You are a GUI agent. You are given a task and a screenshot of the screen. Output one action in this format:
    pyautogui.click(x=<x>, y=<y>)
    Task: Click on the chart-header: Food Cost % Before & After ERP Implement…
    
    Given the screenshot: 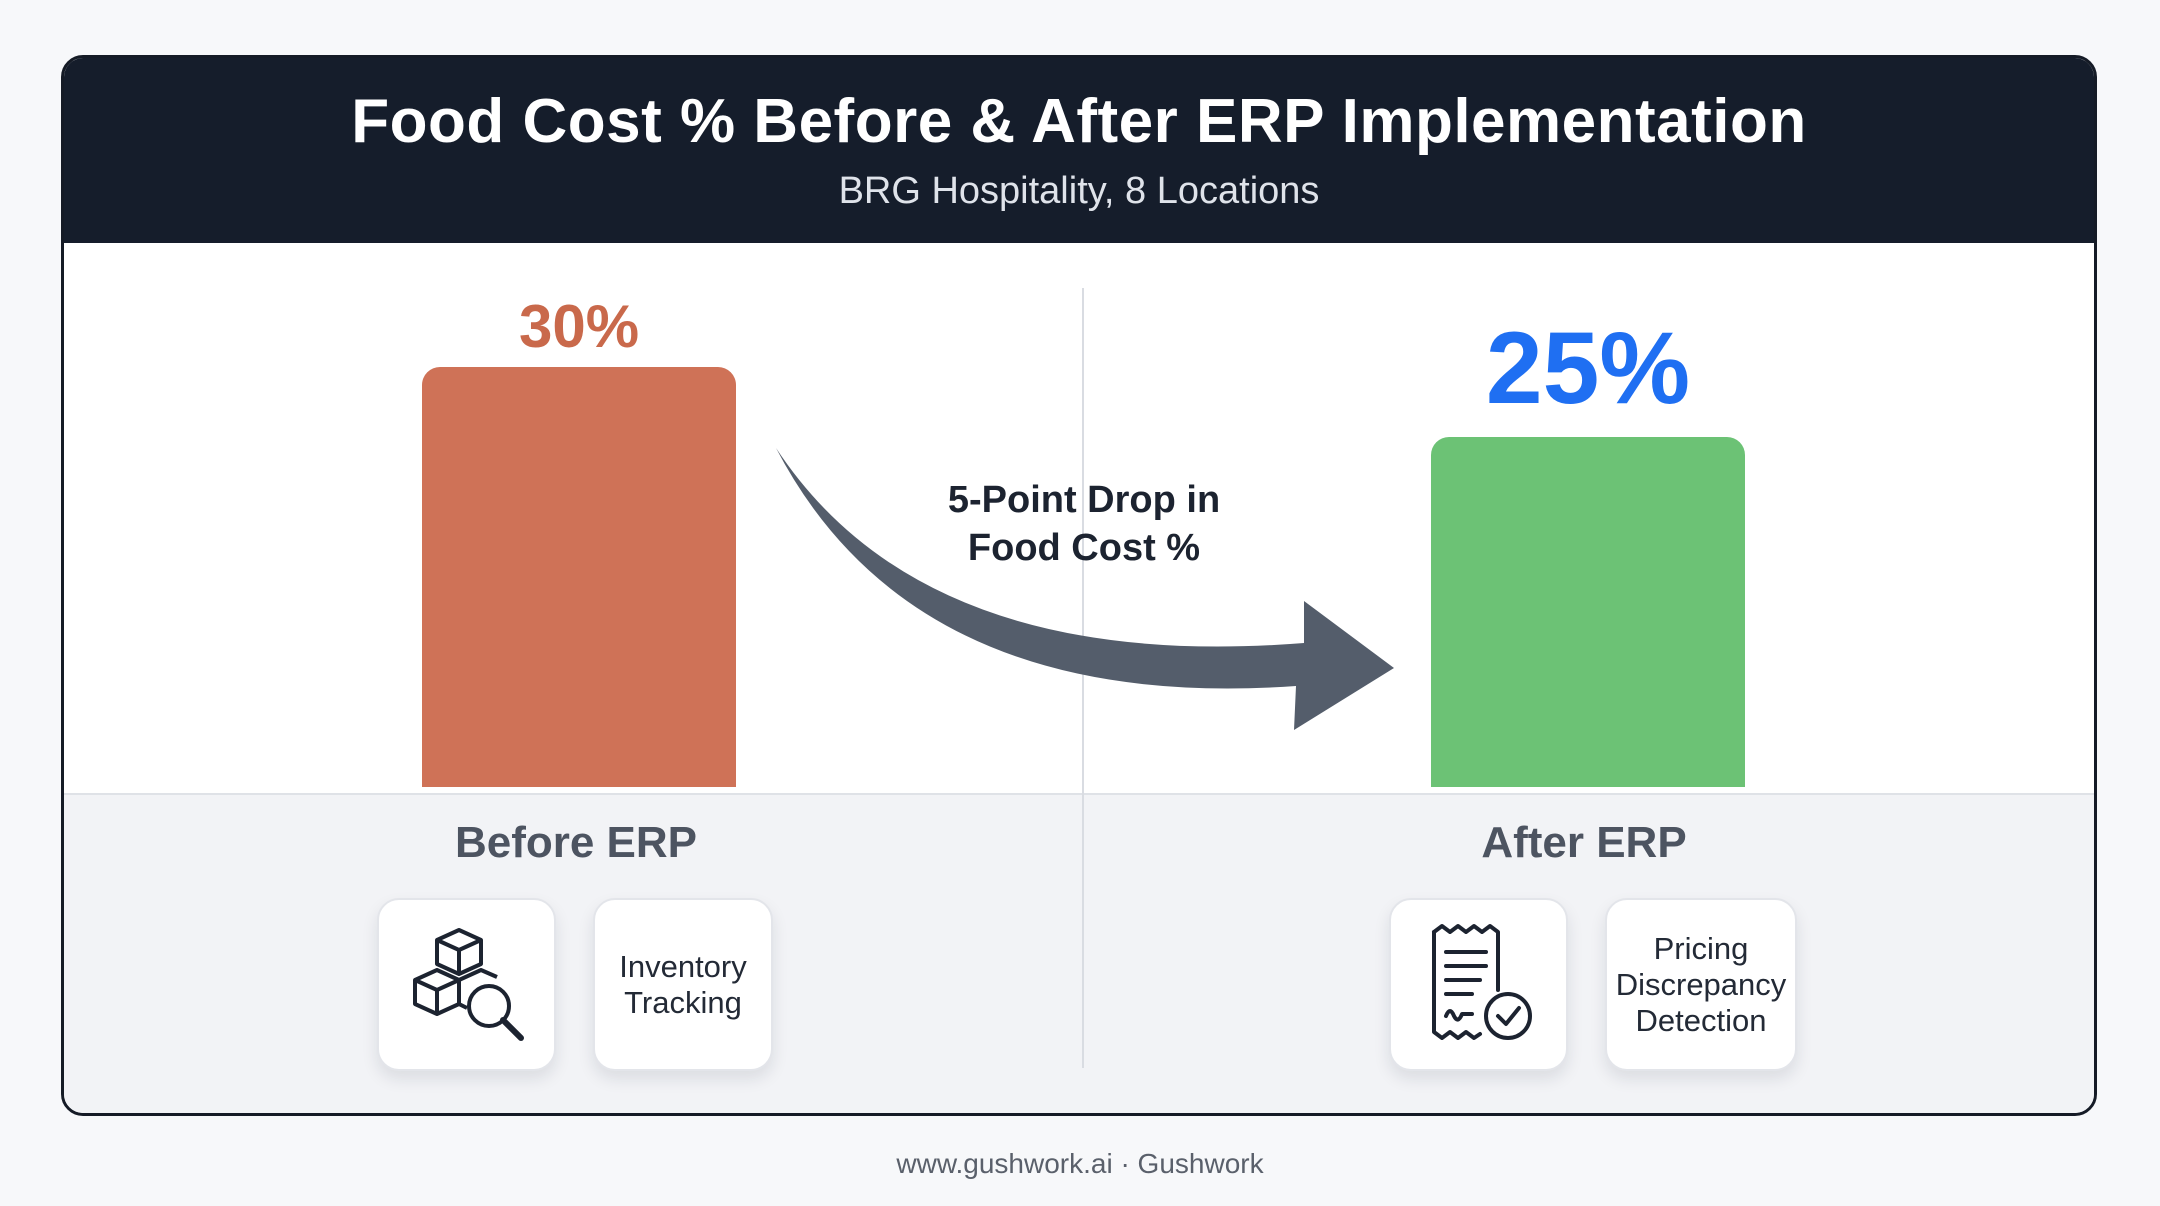 What is the action you would take?
    pyautogui.click(x=1079, y=150)
    